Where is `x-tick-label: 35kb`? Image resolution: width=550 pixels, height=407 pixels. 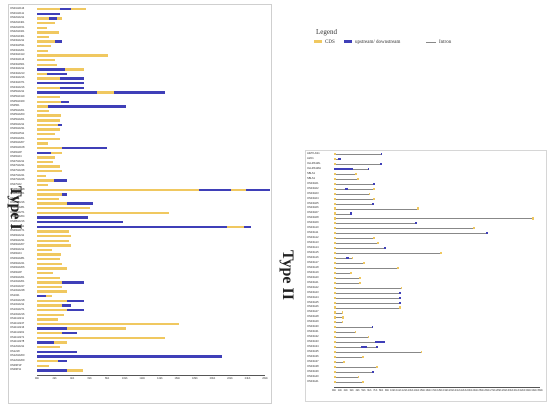 x-tick-label: 35kb is located at coordinates (540, 391).